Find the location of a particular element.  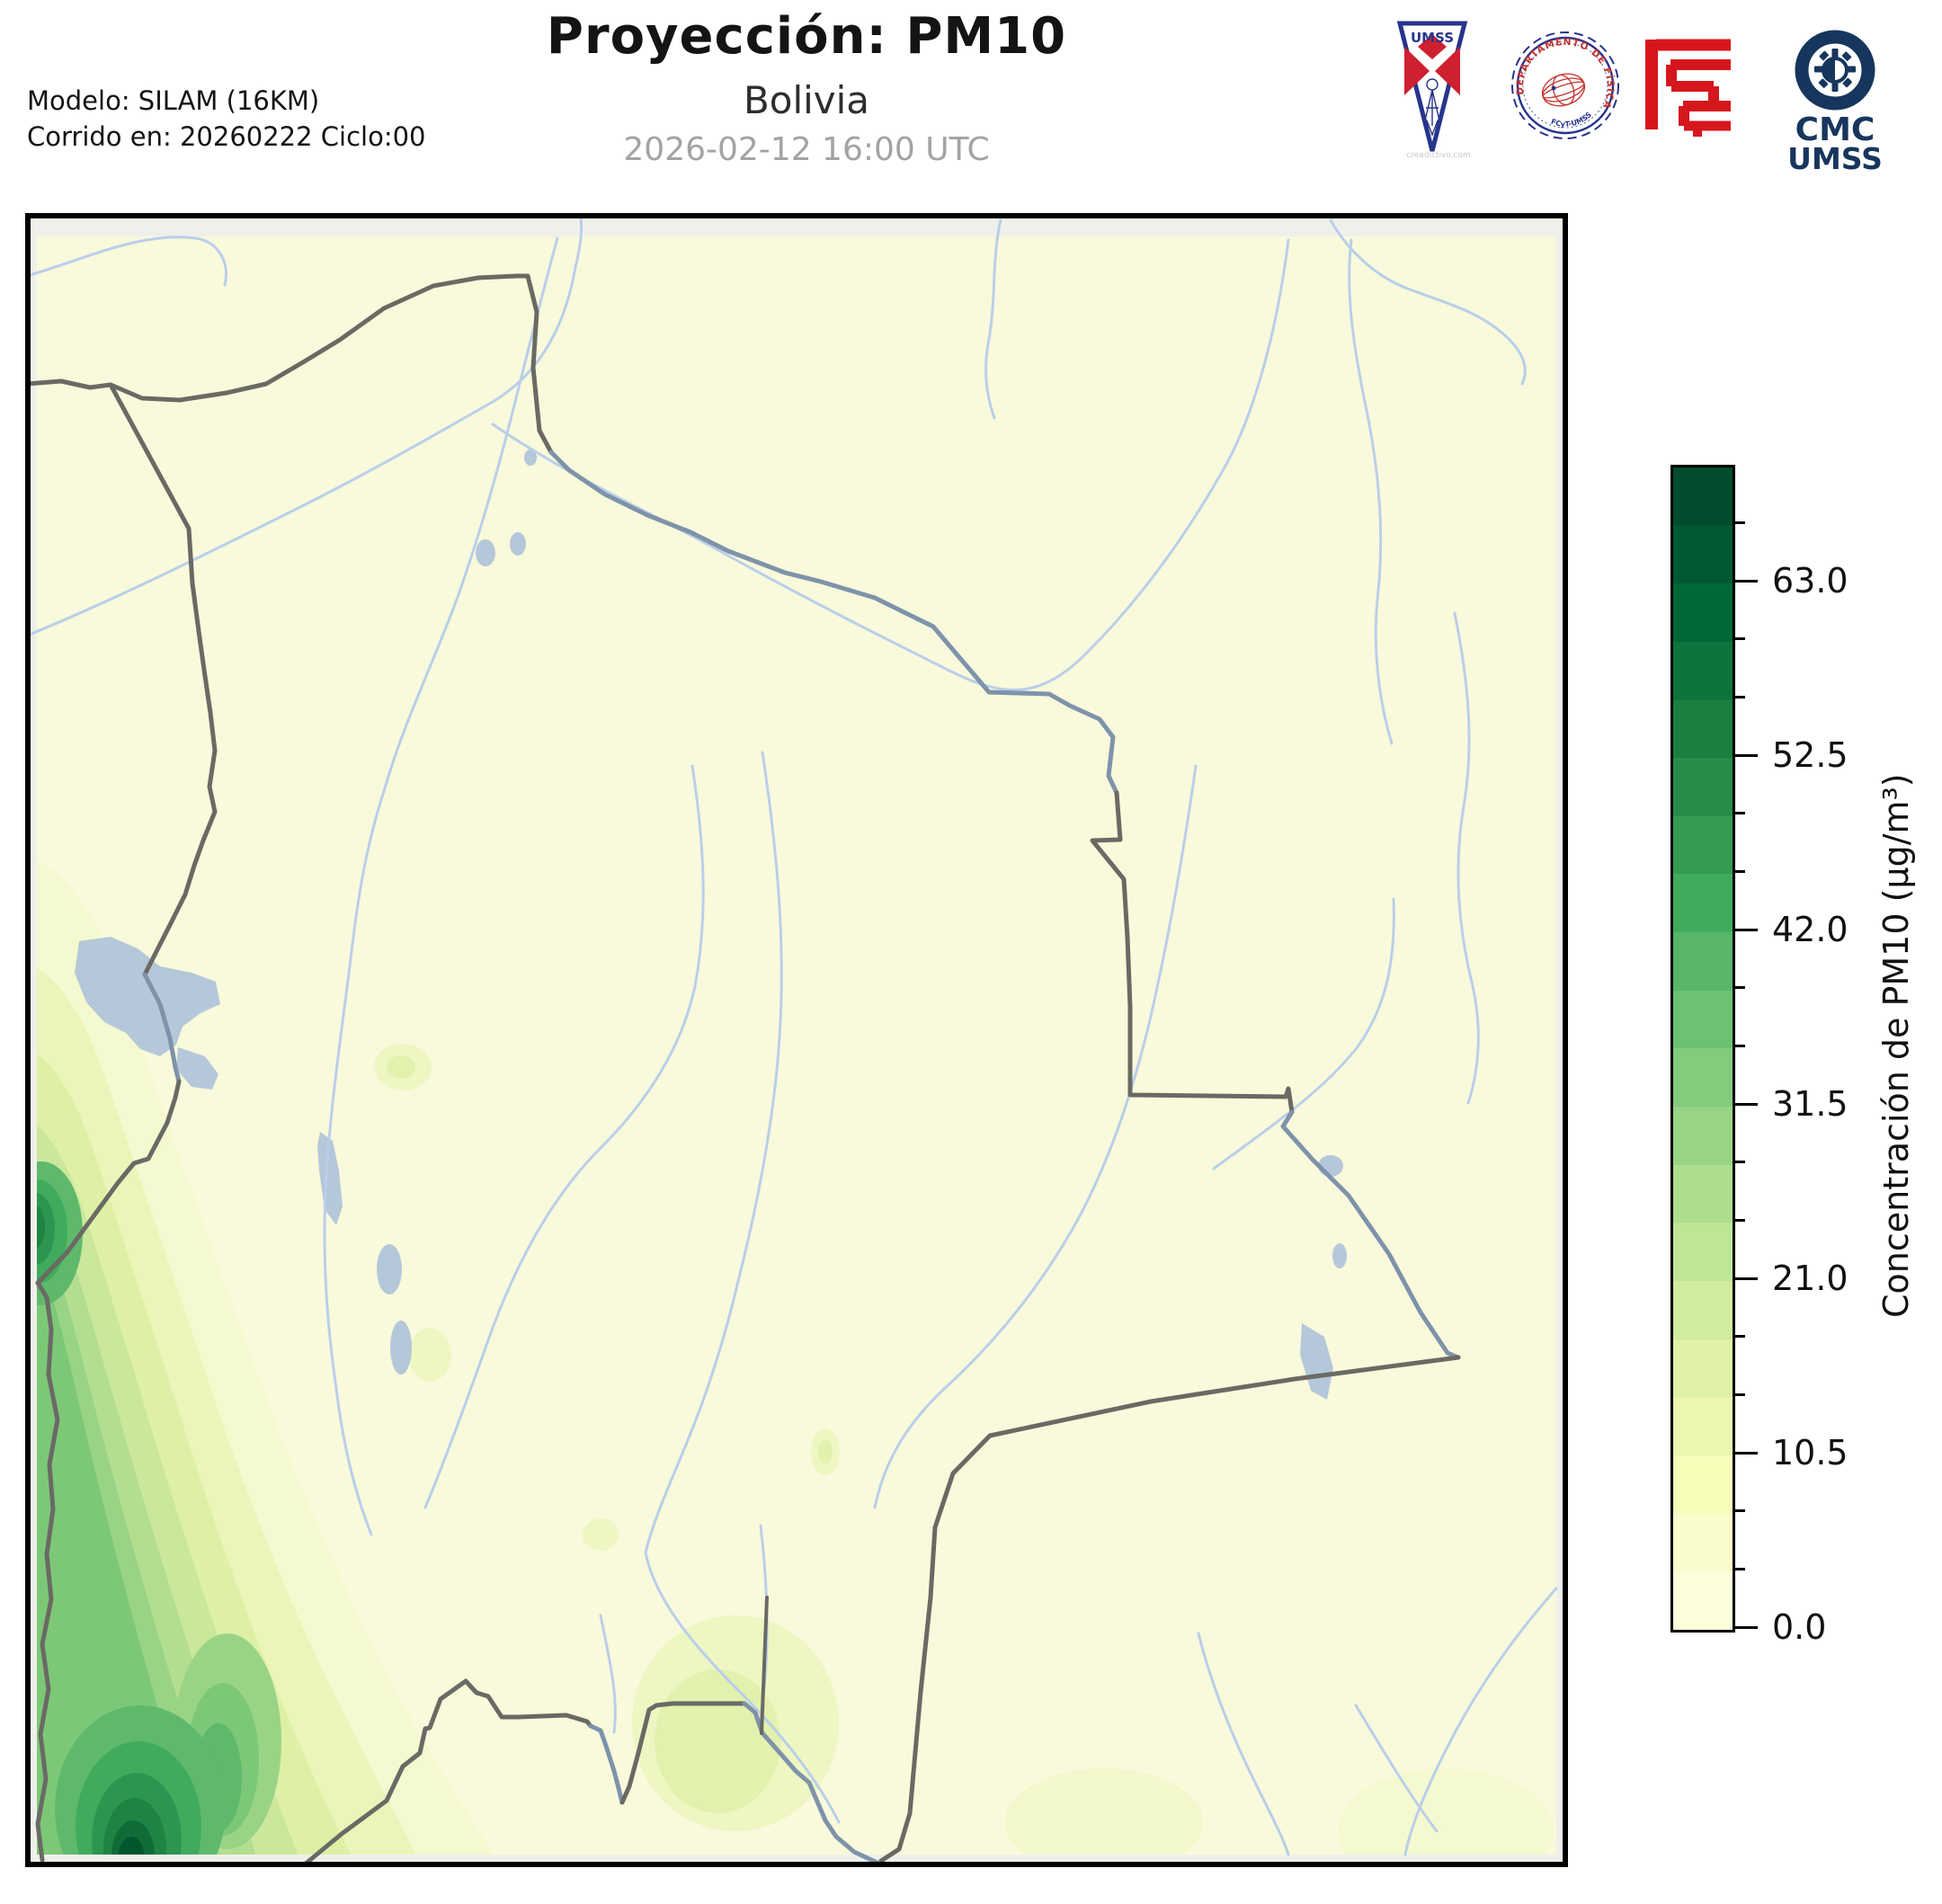

border-brazil-east is located at coordinates (1192, 952).